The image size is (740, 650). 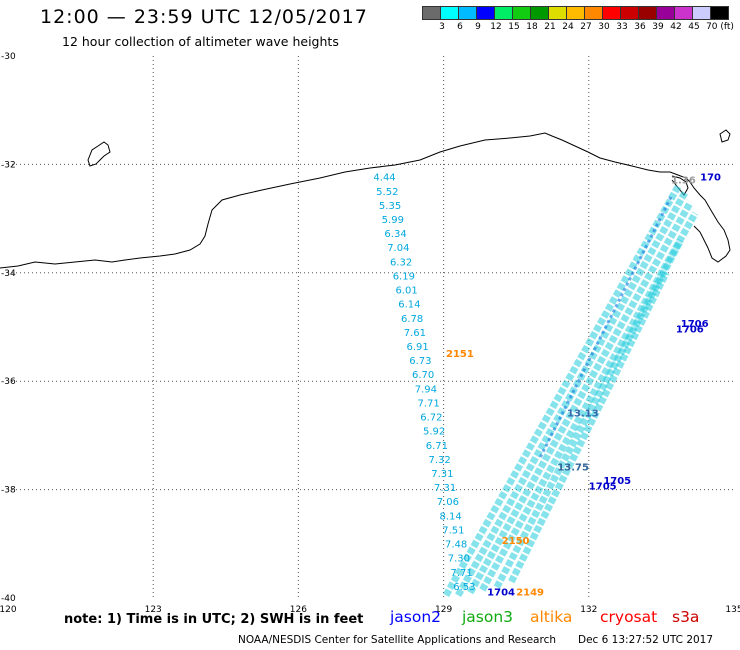 What do you see at coordinates (578, 29) in the screenshot?
I see `color-legend-labels: 3 6 9 12 15 18 21 24 27 30 33 36 39 42 45 70 (ft)` at bounding box center [578, 29].